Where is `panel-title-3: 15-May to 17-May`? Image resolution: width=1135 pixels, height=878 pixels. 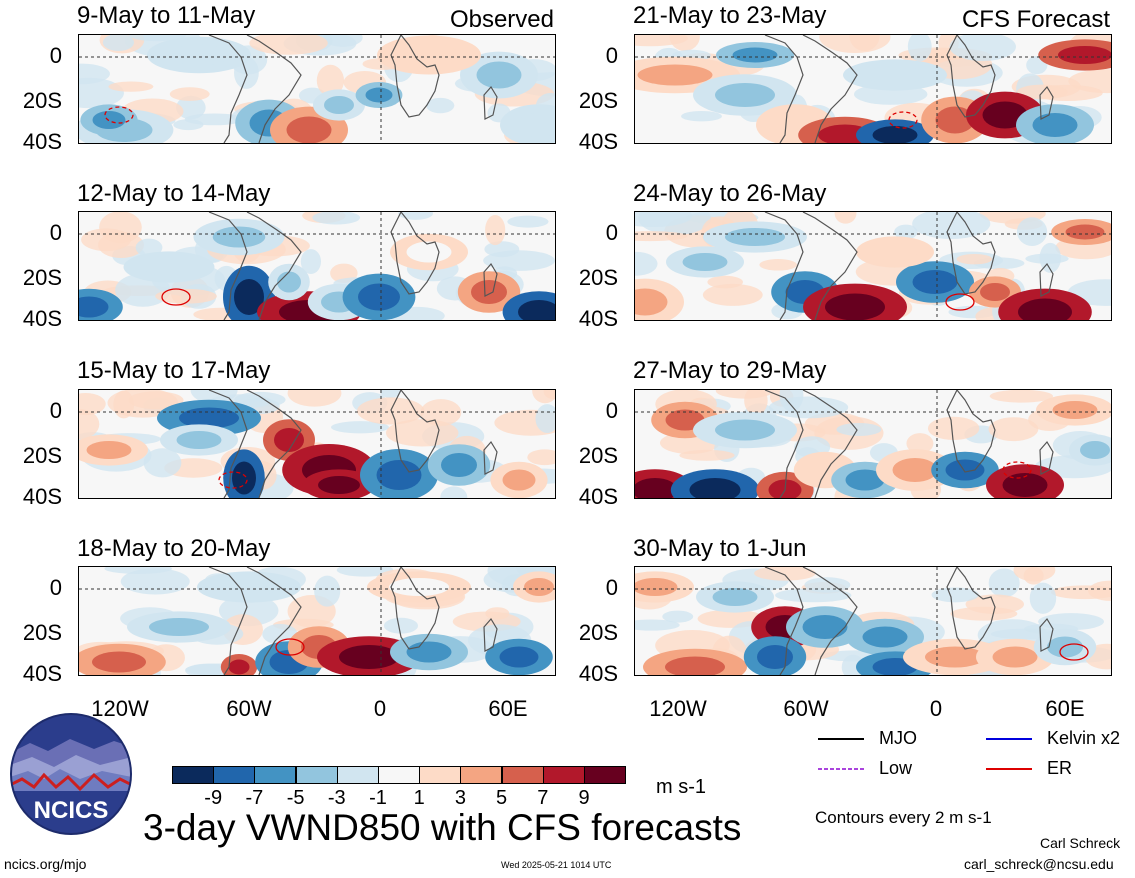 panel-title-3: 15-May to 17-May is located at coordinates (174, 370).